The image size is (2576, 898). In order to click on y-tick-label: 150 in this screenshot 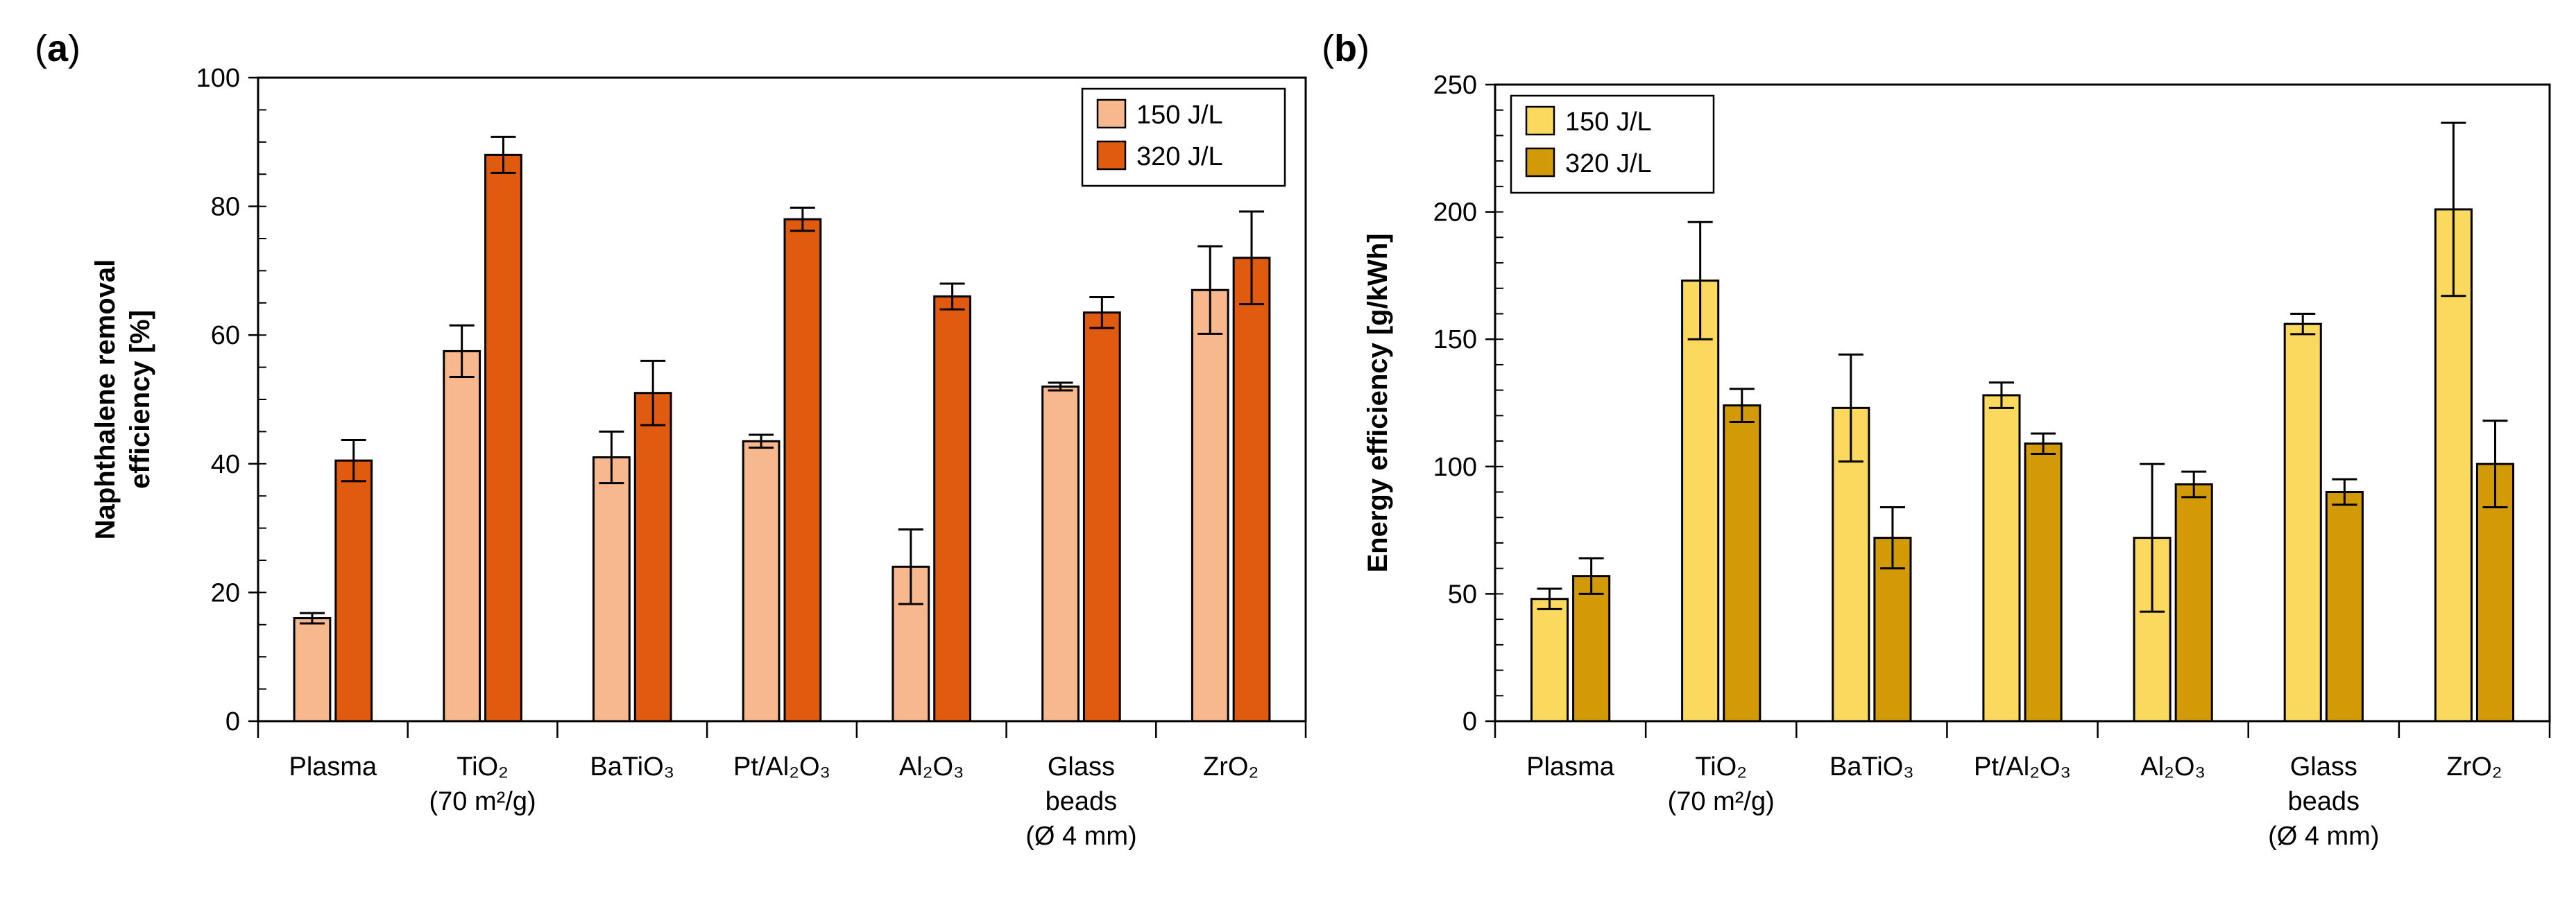, I will do `click(1455, 339)`.